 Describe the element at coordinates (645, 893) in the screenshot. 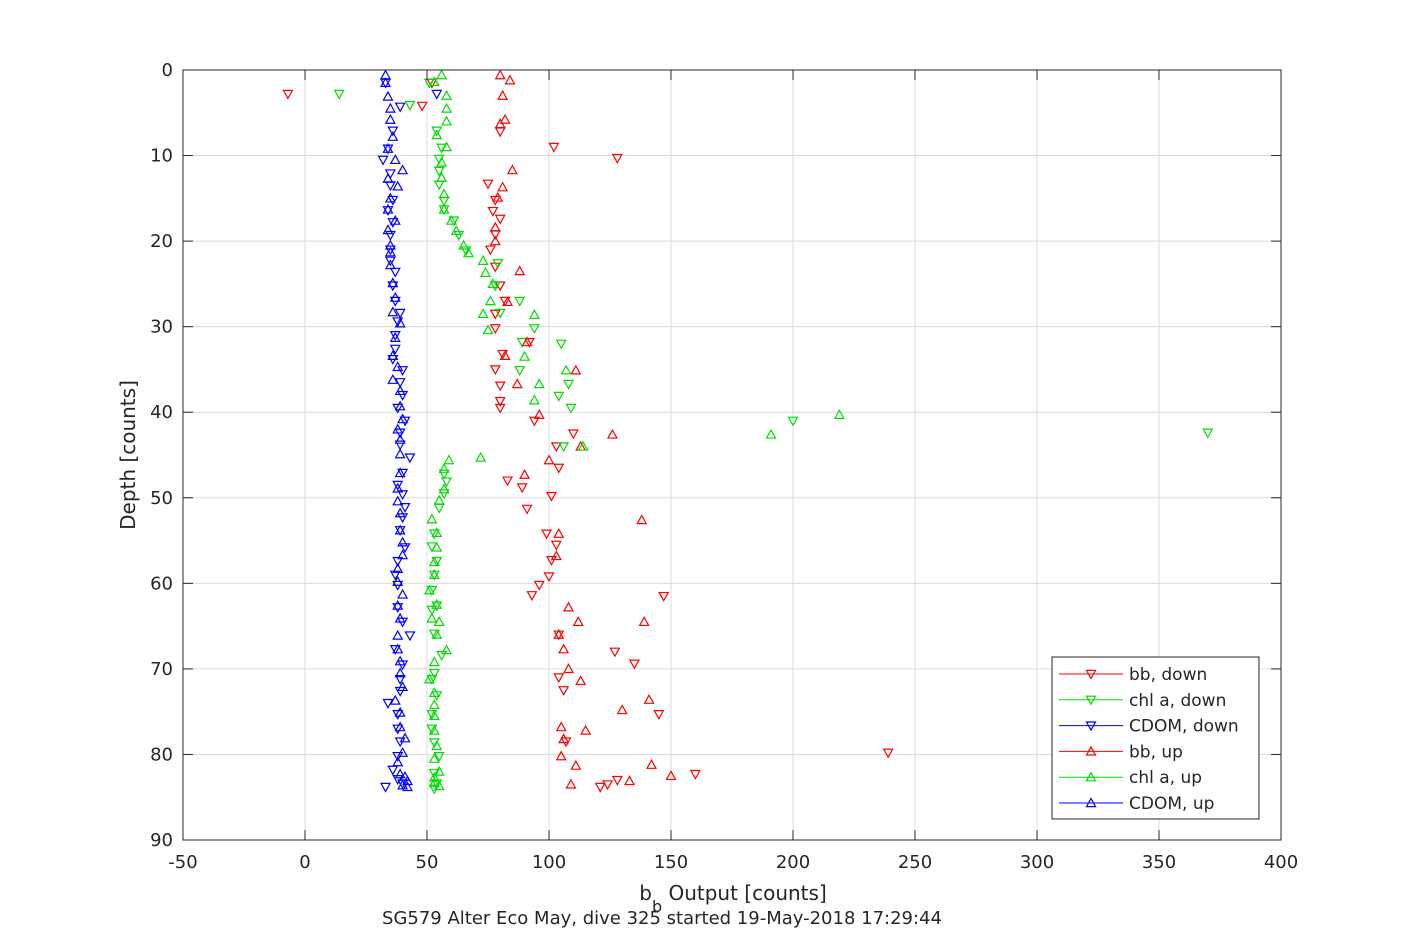

I see `x-axis-label-main: b` at that location.